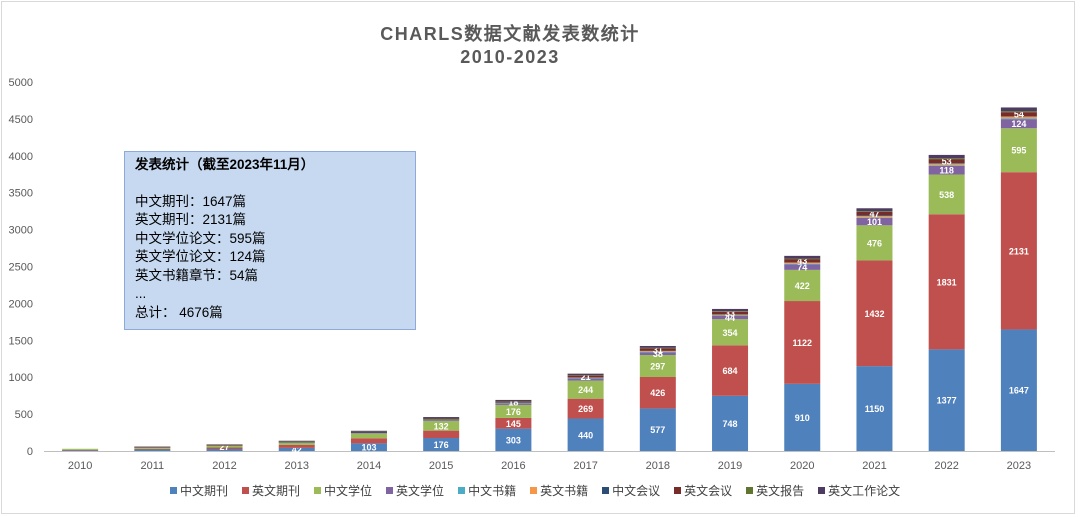 Image resolution: width=1080 pixels, height=517 pixels. Describe the element at coordinates (585, 409) in the screenshot. I see `data-label: 269` at that location.